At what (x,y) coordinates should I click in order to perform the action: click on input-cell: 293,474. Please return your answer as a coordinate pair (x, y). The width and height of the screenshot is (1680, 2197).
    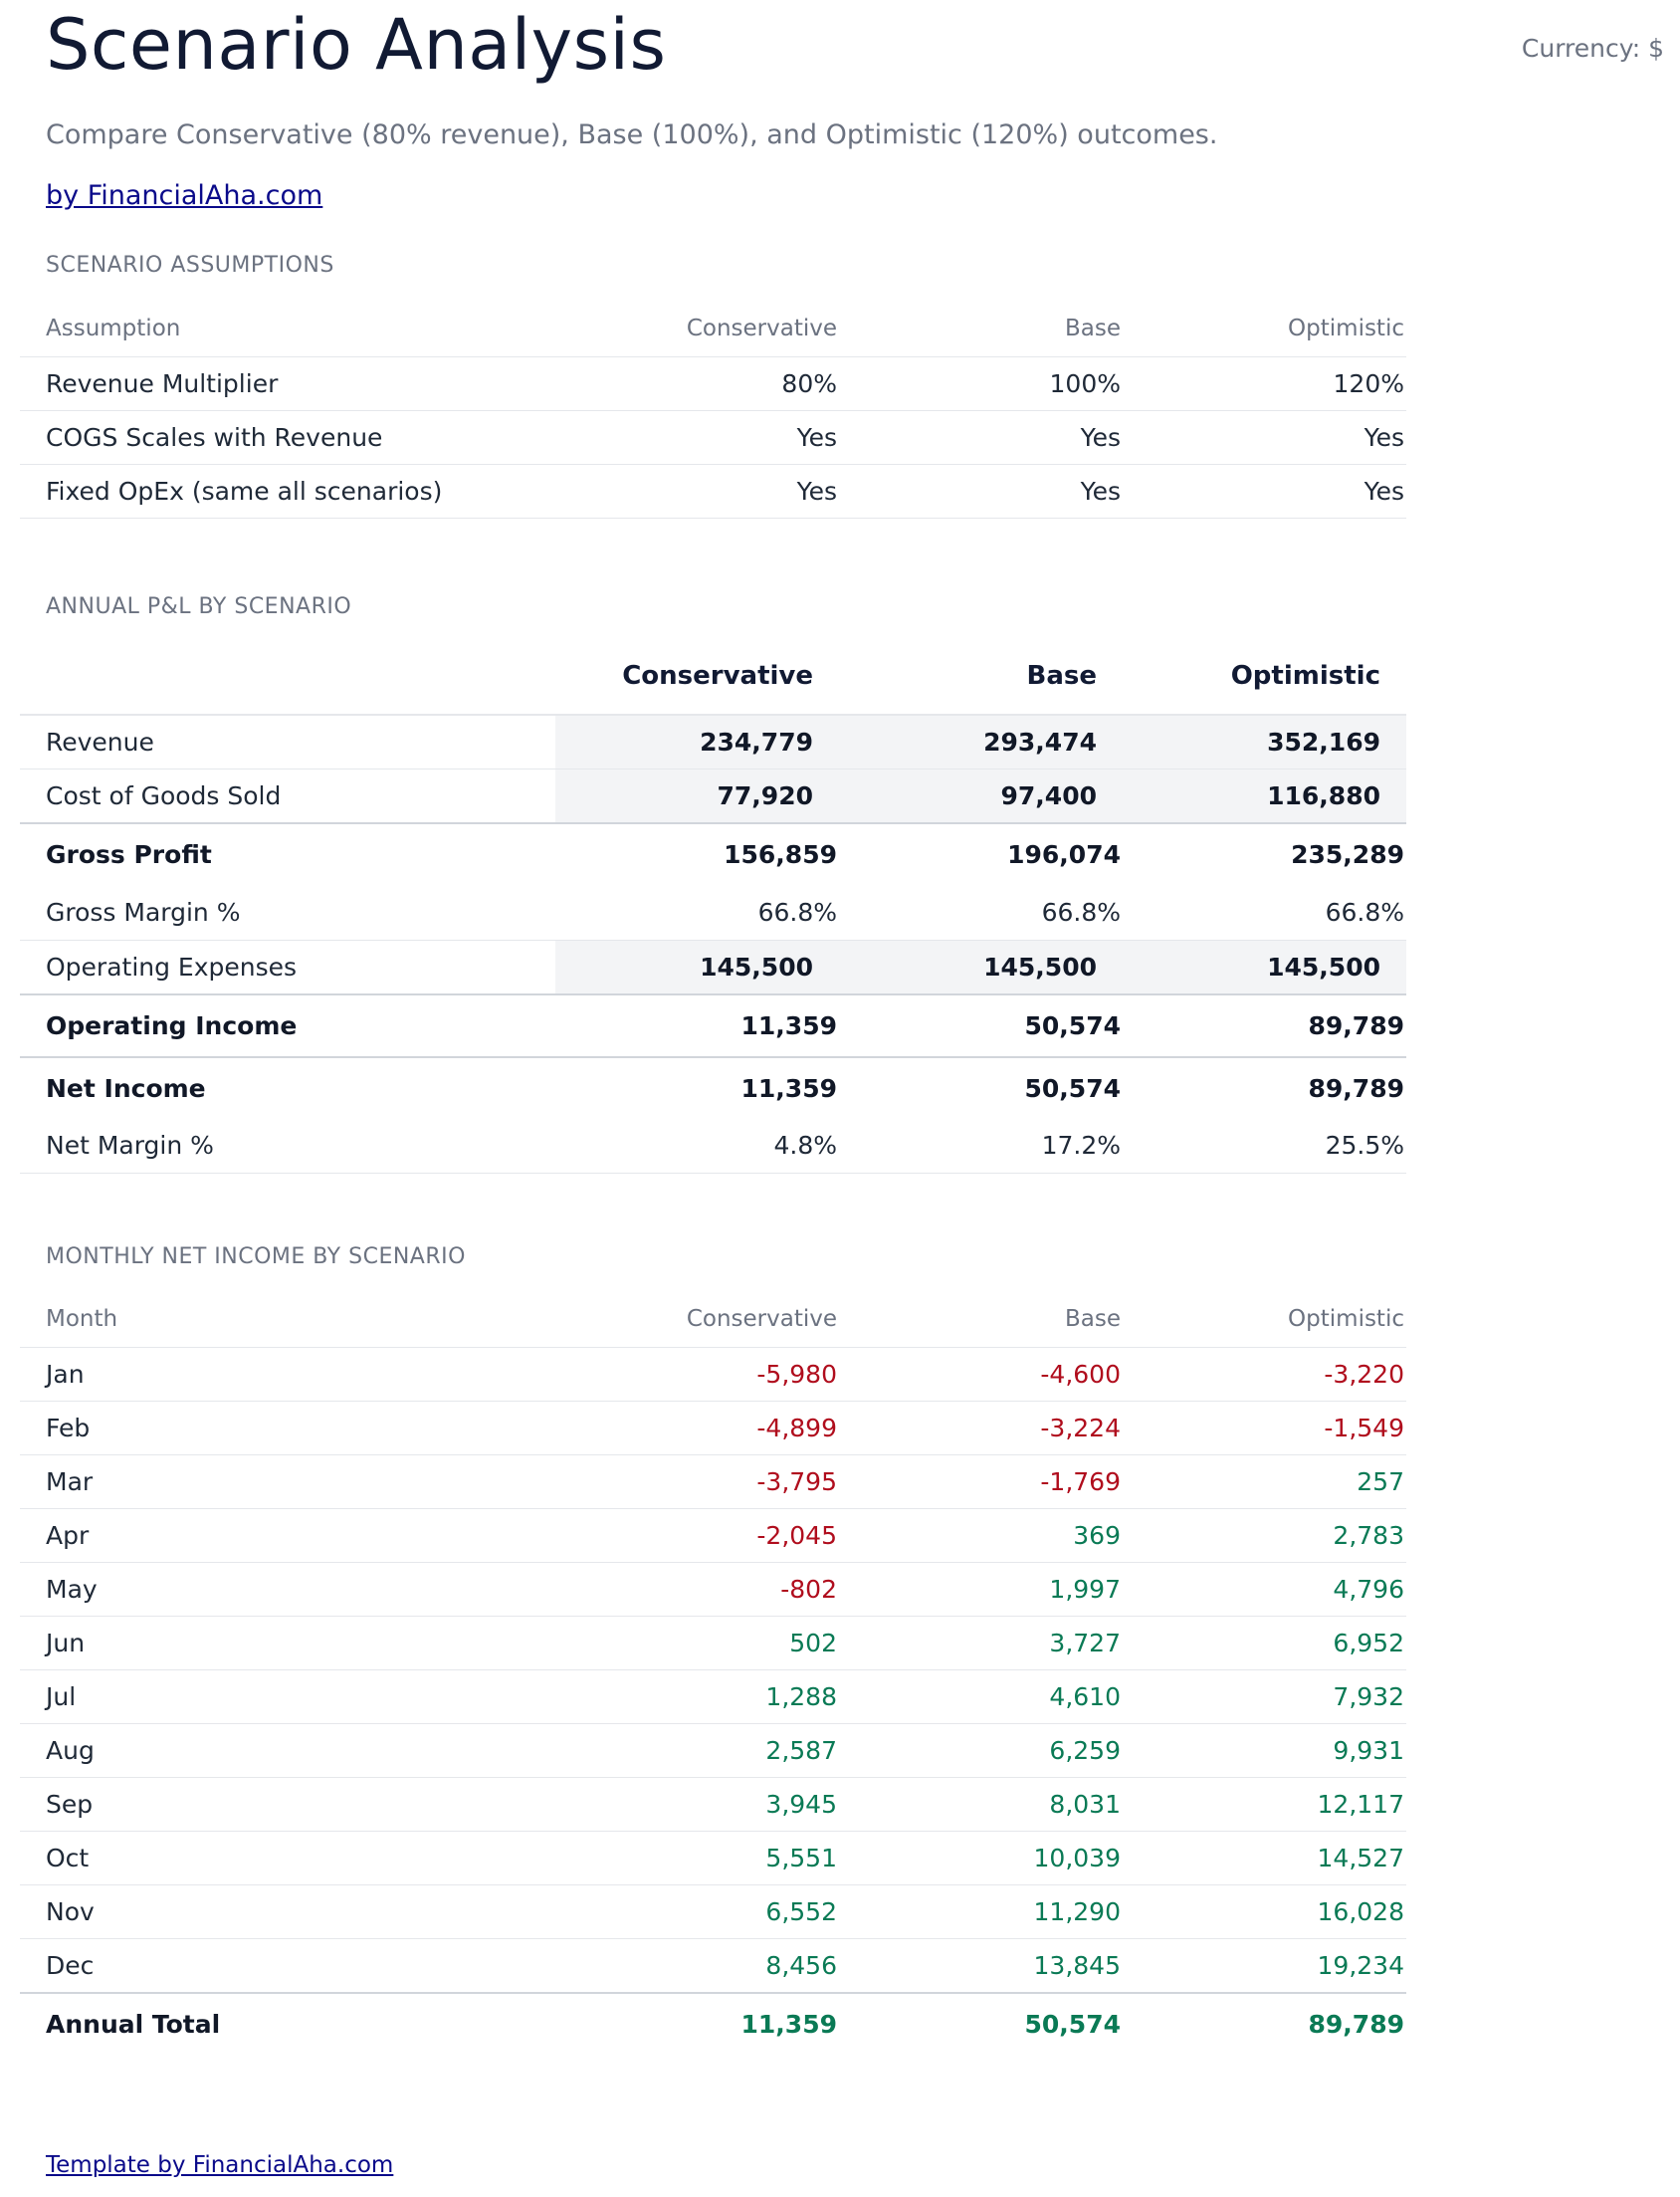
    Looking at the image, I should click on (981, 742).